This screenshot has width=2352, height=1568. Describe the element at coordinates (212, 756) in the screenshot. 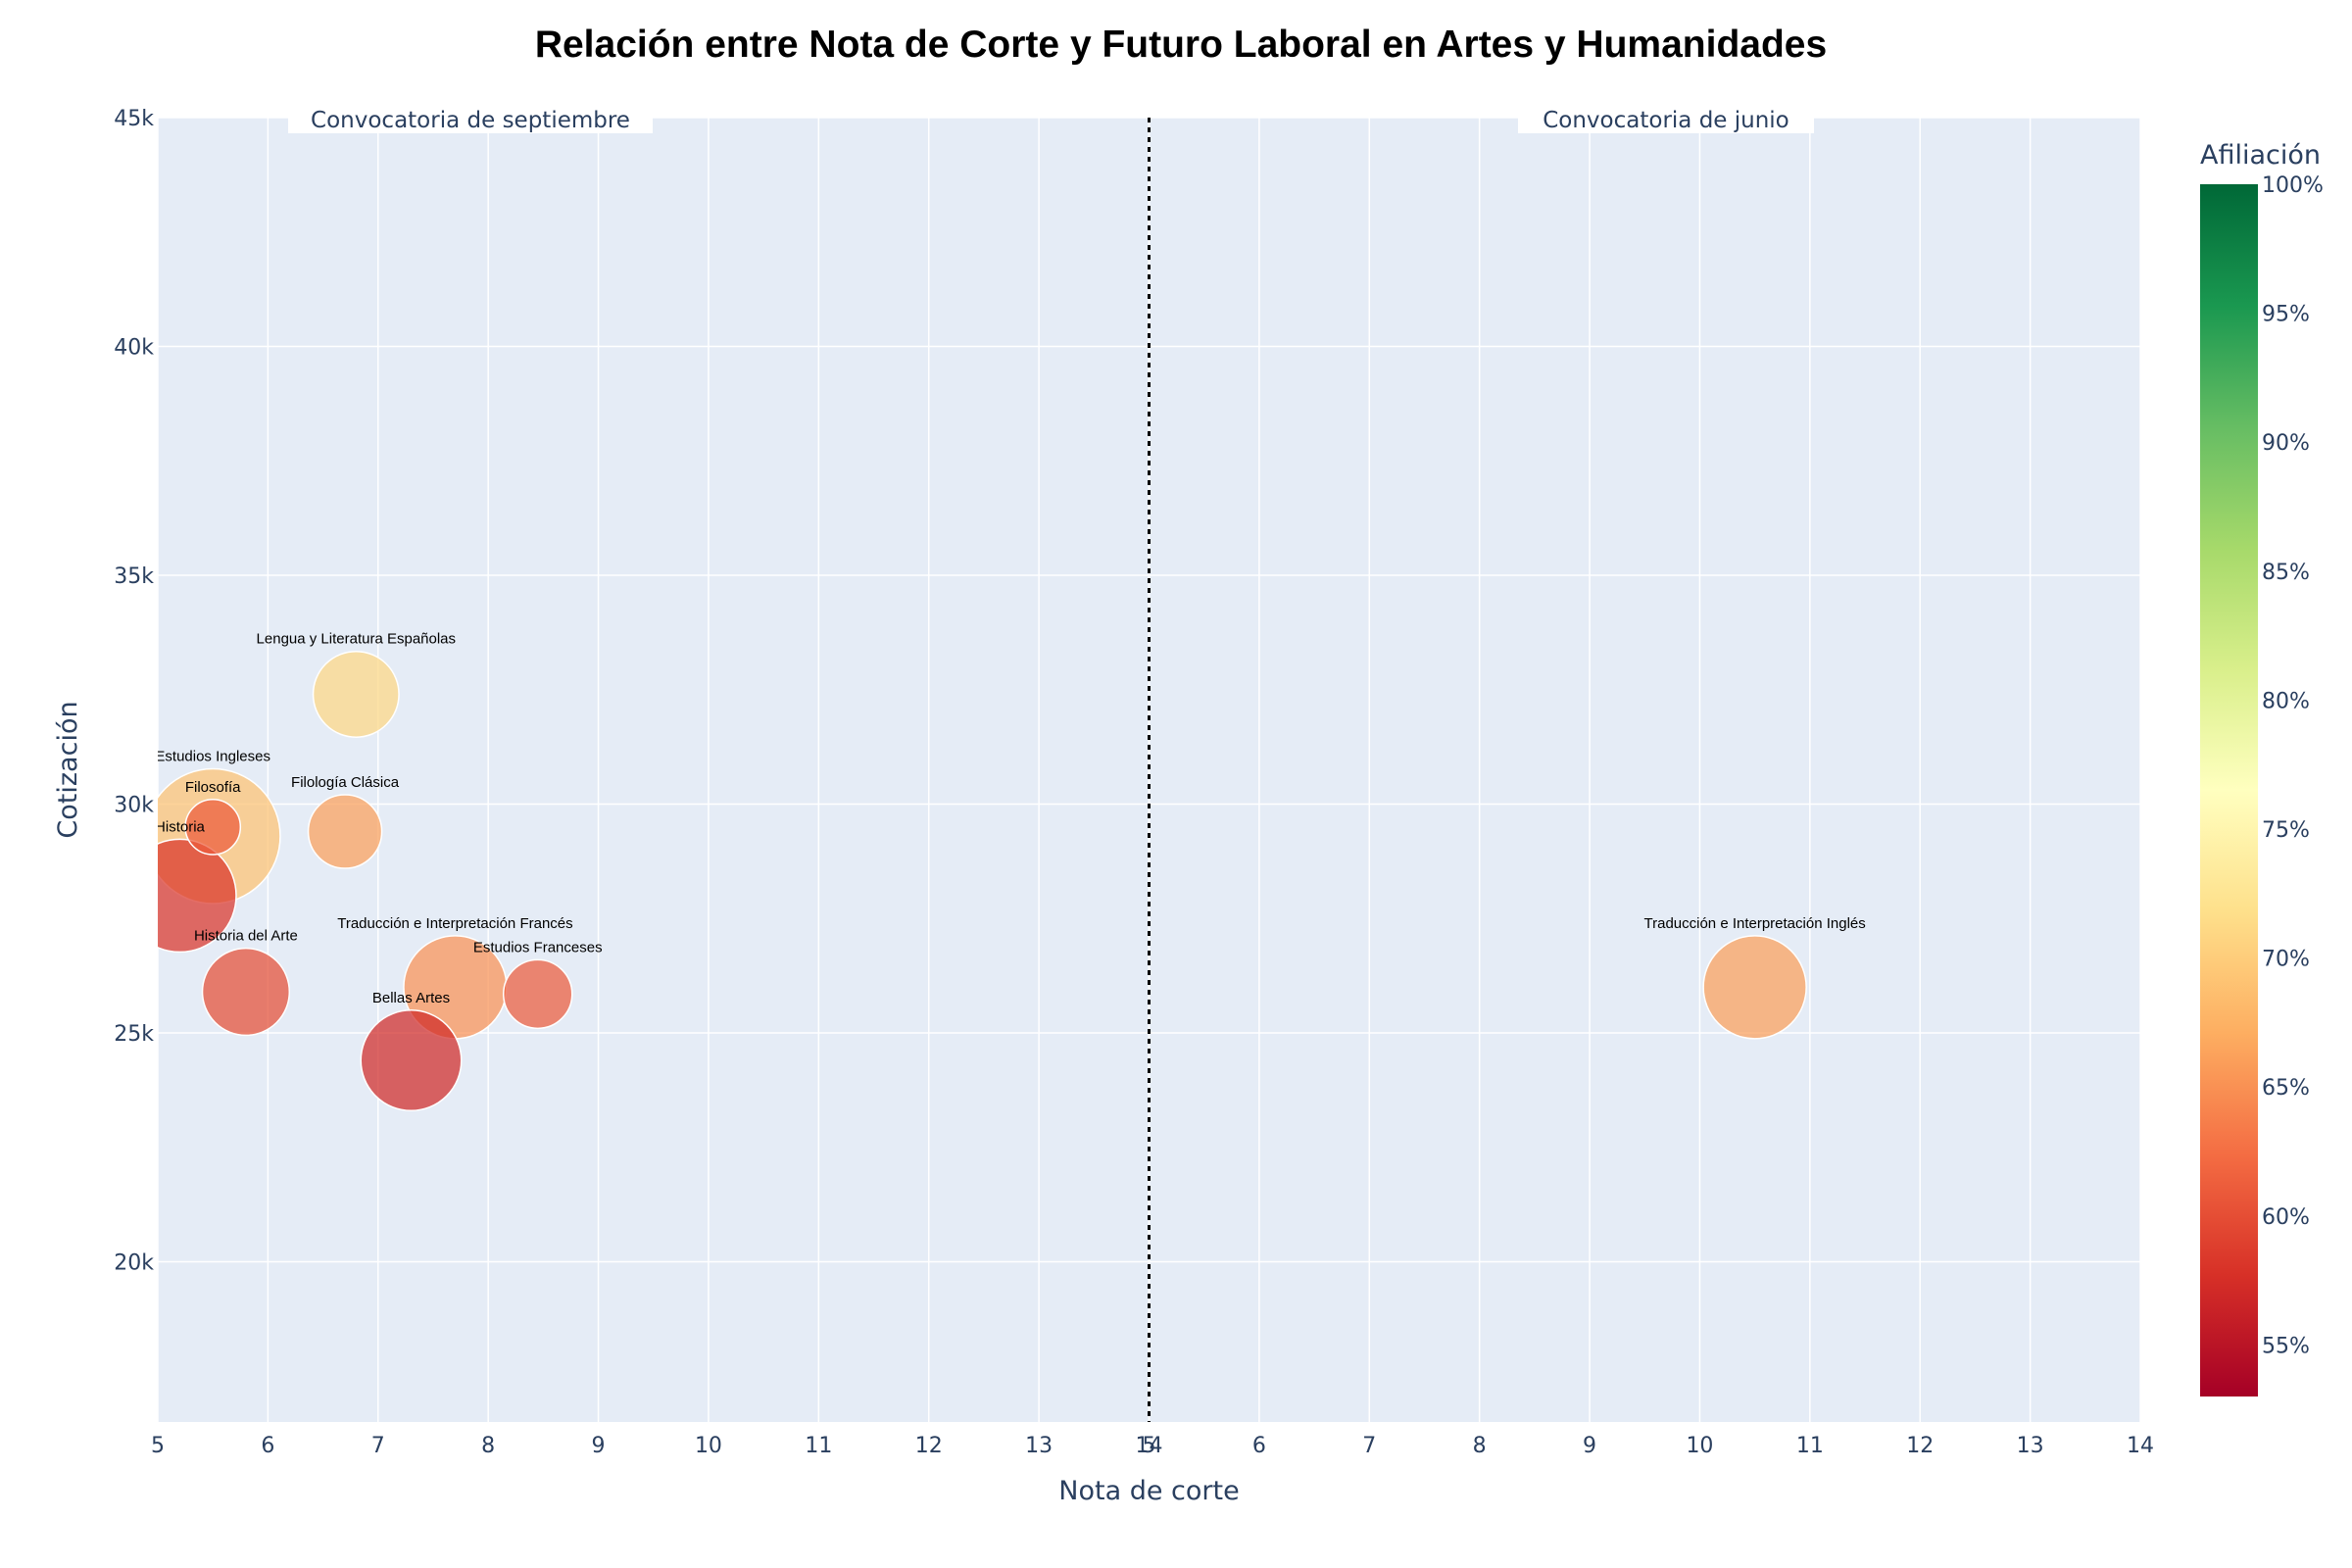

I see `bubble-label: Estudios Ingleses` at that location.